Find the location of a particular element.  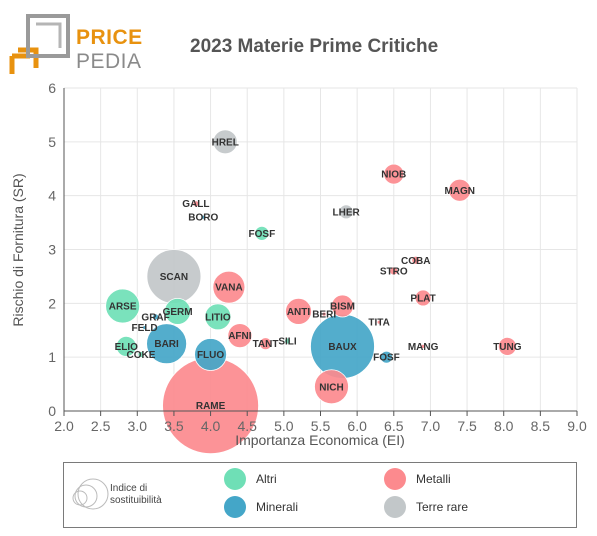

bubble-label-baux: BAUX is located at coordinates (342, 347).